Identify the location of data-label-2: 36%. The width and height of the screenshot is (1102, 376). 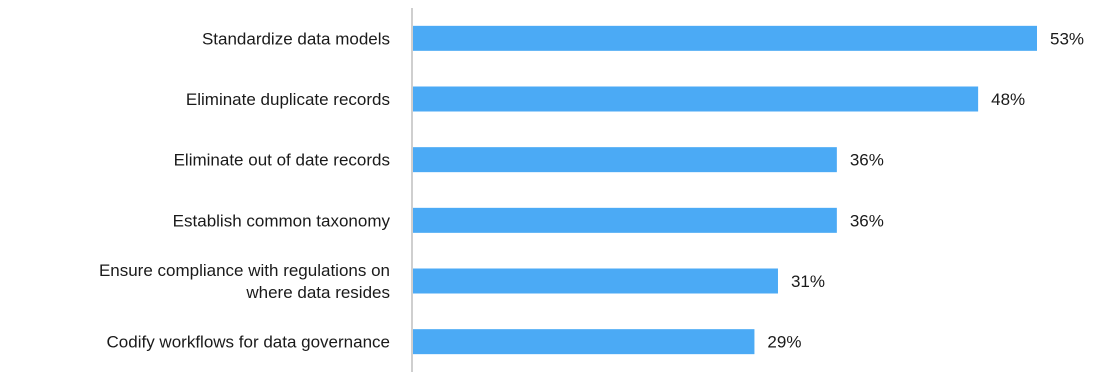
(867, 160).